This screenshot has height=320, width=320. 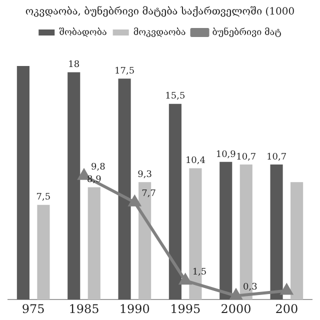 I want to click on data-label: 7,7, so click(x=149, y=194).